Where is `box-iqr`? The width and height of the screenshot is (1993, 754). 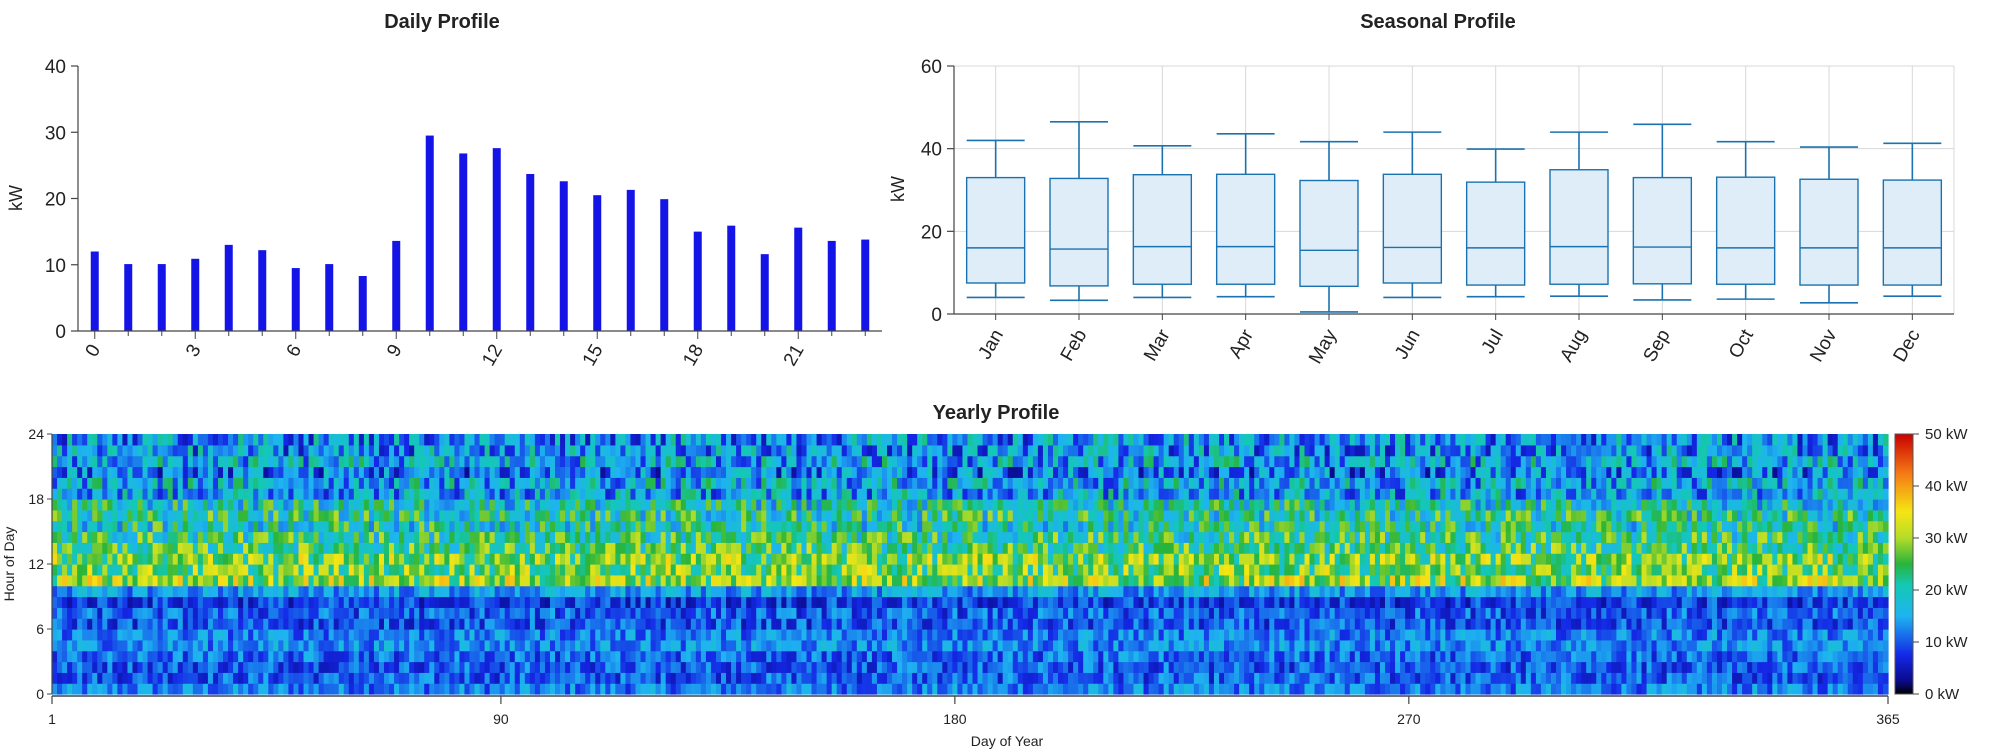
box-iqr is located at coordinates (1329, 233).